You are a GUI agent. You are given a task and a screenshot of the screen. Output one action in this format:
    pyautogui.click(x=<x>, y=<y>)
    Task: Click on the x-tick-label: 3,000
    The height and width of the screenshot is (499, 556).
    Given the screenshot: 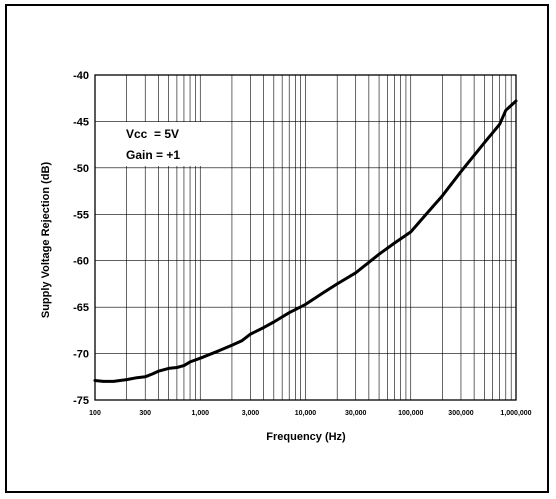 What is the action you would take?
    pyautogui.click(x=251, y=413)
    